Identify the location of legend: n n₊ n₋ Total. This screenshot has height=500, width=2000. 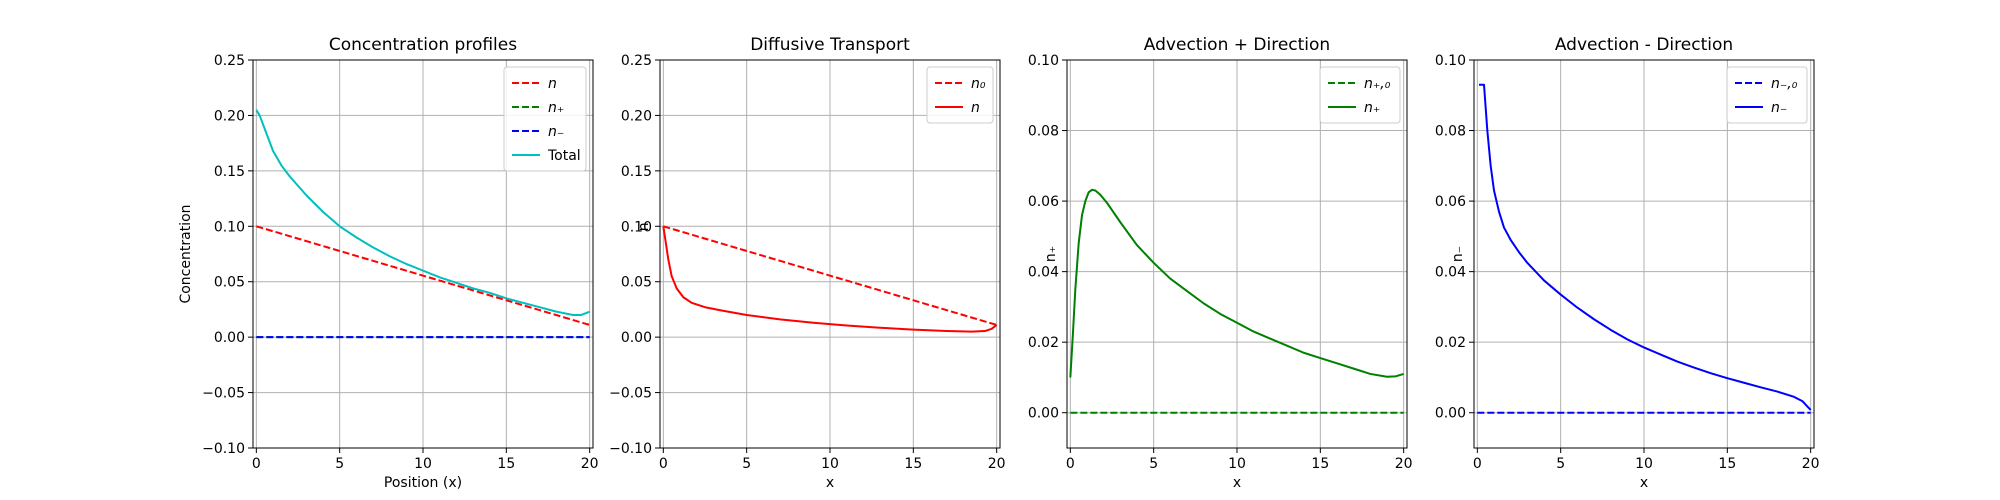
(545, 119).